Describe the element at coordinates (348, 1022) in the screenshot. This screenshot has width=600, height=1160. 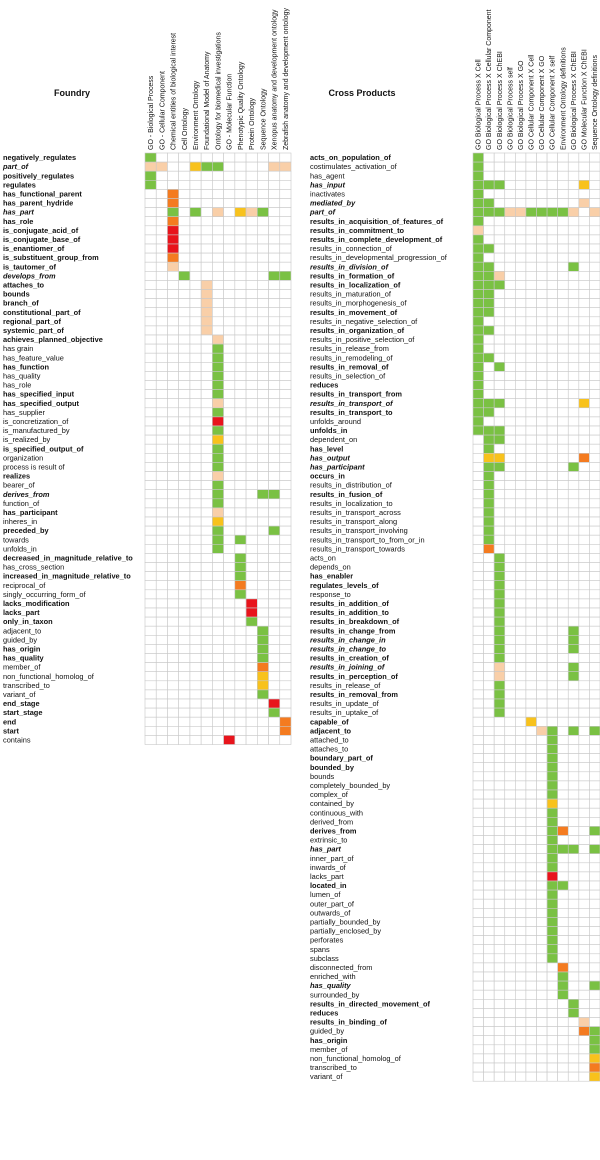
I see `cross-row-label: results_in_binding_of` at that location.